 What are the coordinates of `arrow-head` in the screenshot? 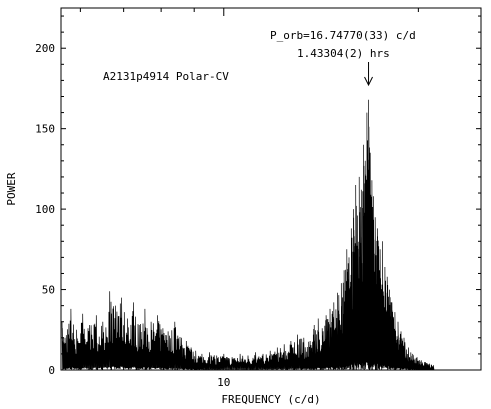 It's located at (368, 81).